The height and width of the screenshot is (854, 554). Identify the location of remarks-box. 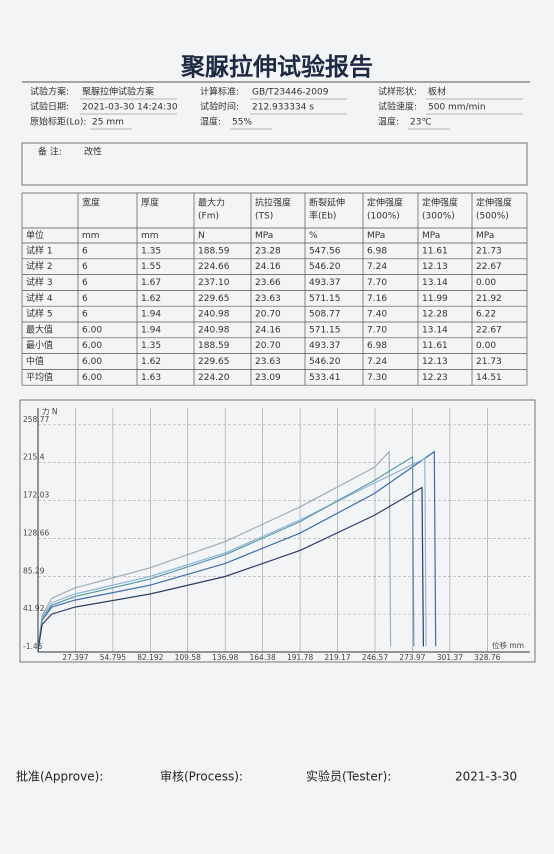
(274, 164).